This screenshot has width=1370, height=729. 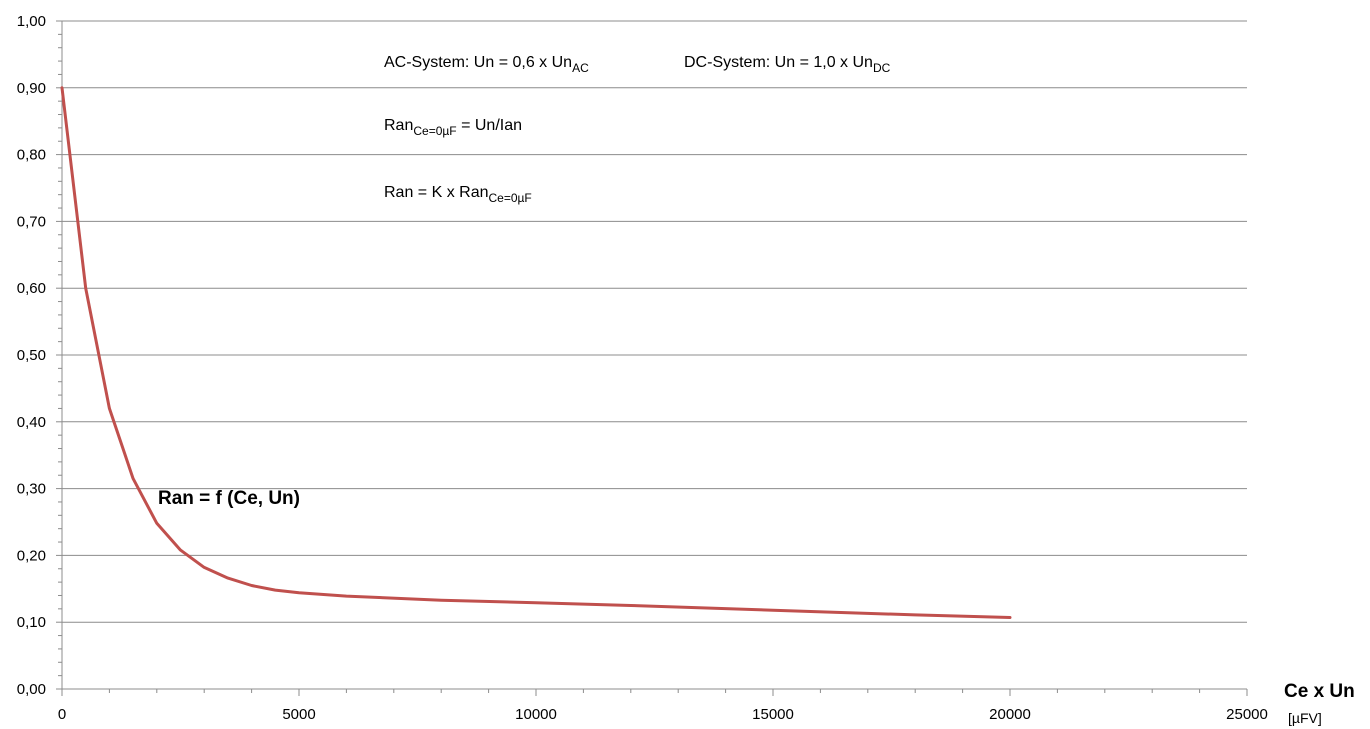 I want to click on x-axis-label: Ce x Un, so click(x=1319, y=691).